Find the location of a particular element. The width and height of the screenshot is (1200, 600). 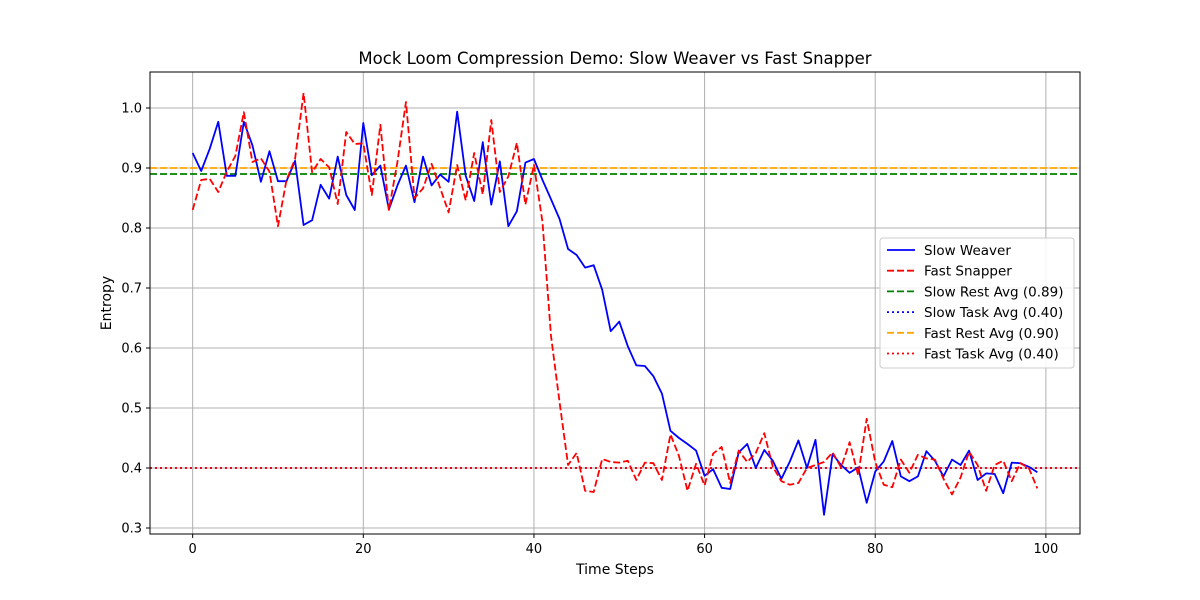

x-tick-label: 40 is located at coordinates (534, 549).